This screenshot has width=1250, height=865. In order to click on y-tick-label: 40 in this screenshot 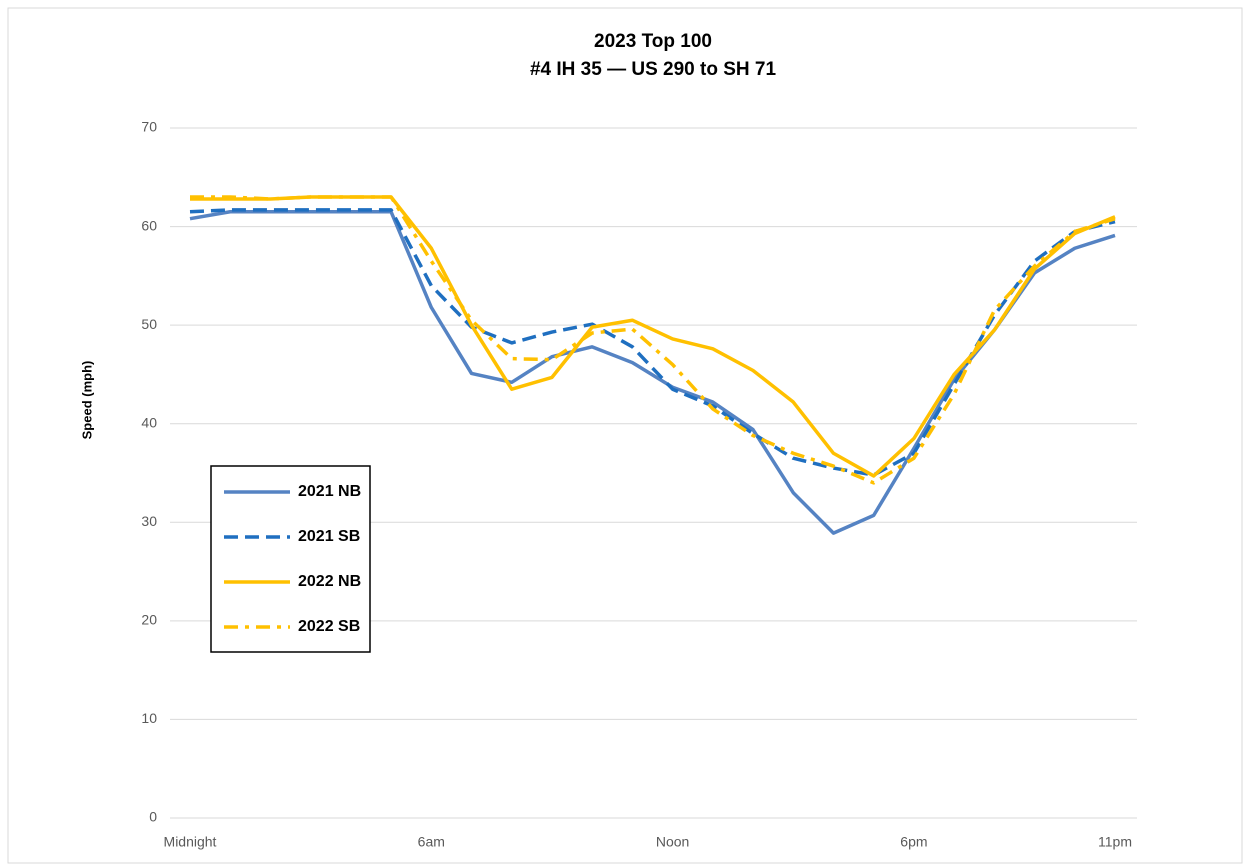, I will do `click(149, 422)`.